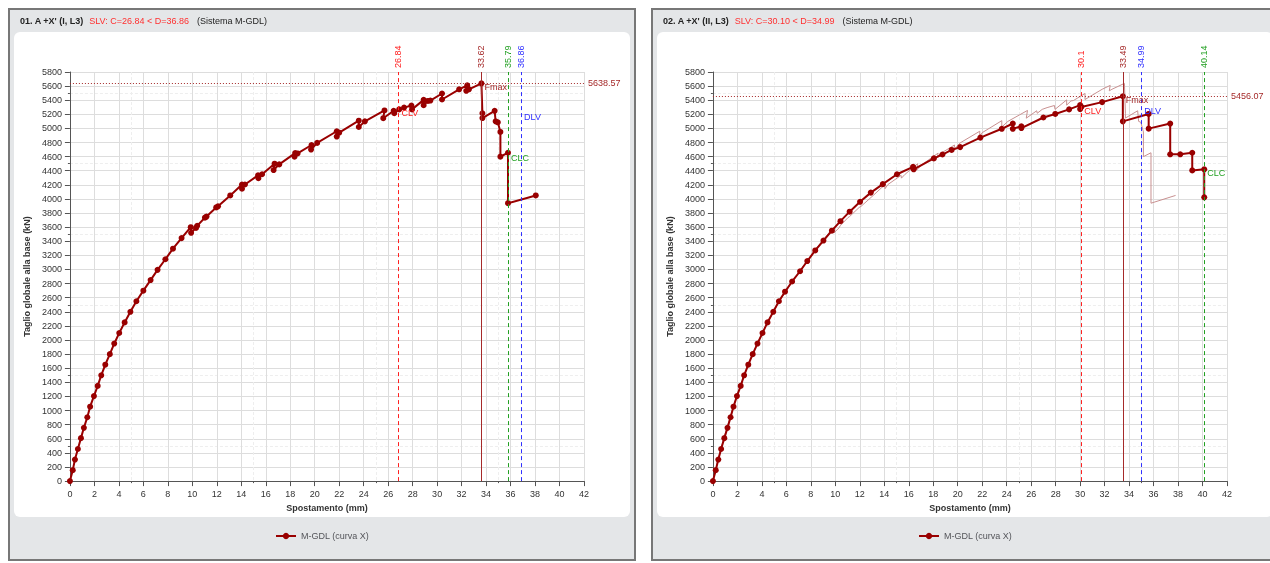 This screenshot has height=563, width=1270. I want to click on ref-line-label: 35.79, so click(507, 56).